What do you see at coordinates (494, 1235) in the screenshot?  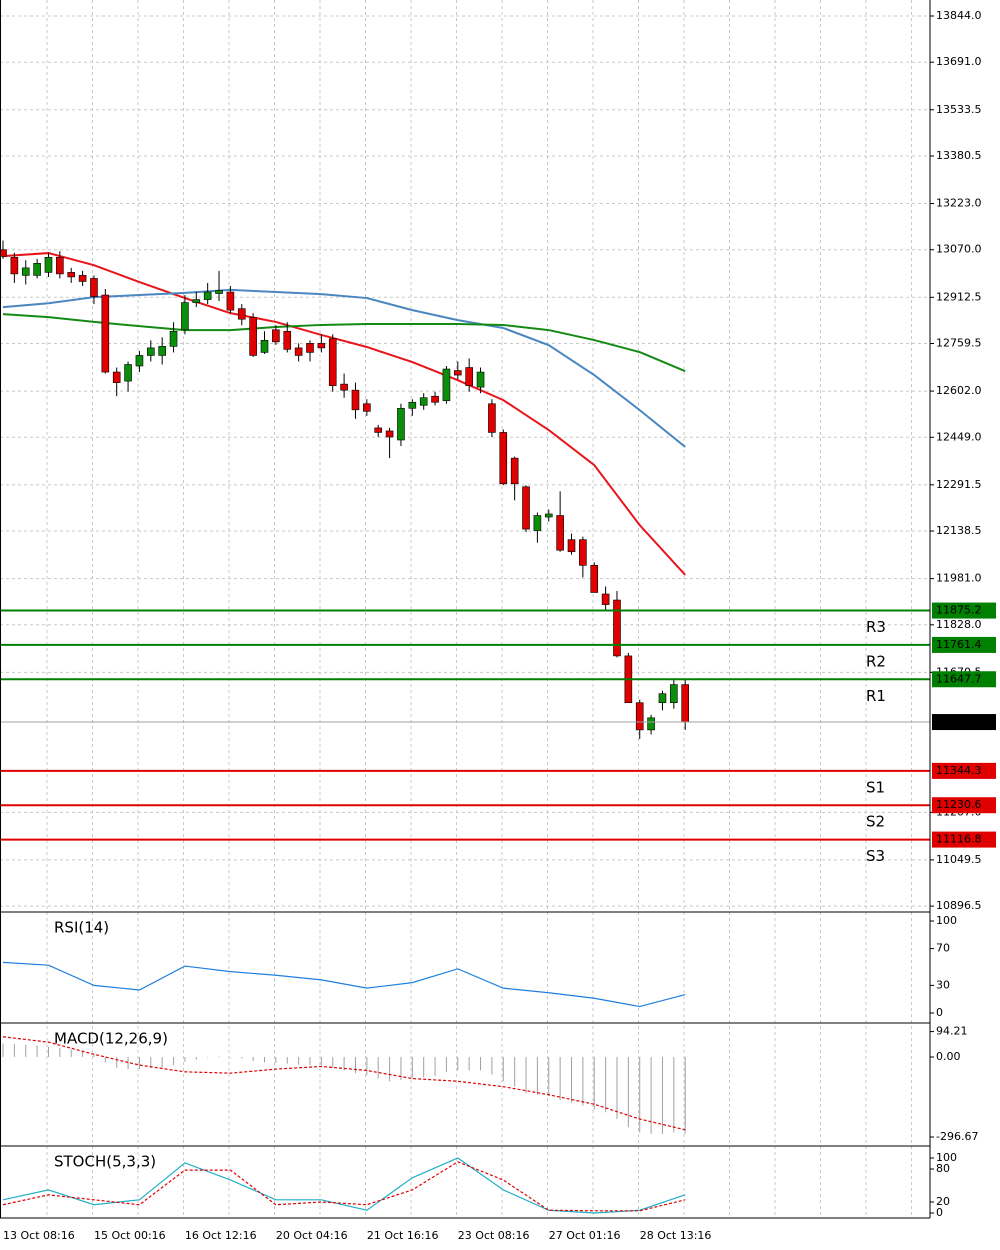 I see `x-tick-label: 23 Oct 08:16` at bounding box center [494, 1235].